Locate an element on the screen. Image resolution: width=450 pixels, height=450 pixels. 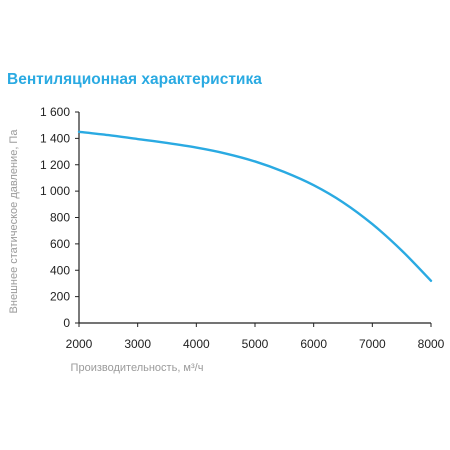
y-tick-label: 1 000 is located at coordinates (55, 191).